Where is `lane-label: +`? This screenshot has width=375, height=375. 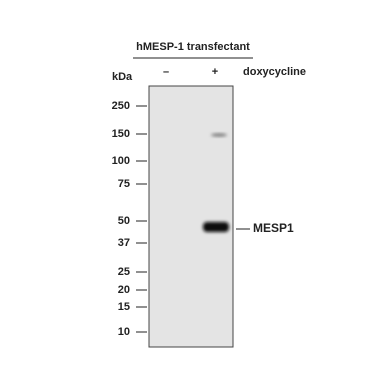 lane-label: + is located at coordinates (215, 72).